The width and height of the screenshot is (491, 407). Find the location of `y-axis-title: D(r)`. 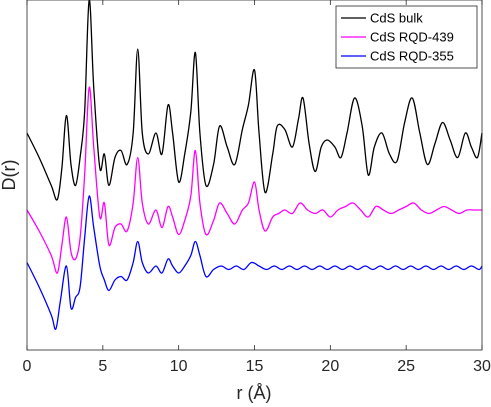

y-axis-title: D(r) is located at coordinates (9, 175).